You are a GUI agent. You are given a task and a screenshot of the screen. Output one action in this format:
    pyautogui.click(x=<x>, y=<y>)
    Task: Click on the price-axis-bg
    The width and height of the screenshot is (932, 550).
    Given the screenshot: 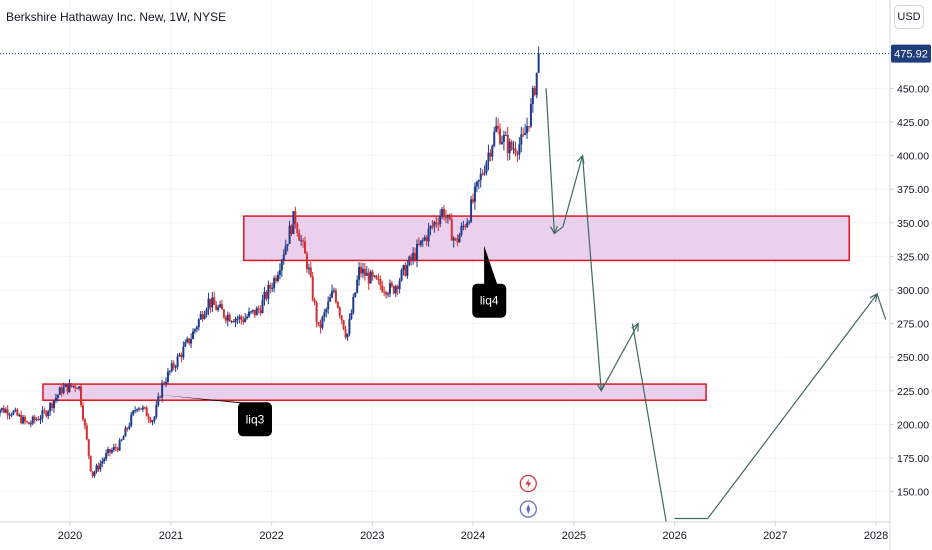 What is the action you would take?
    pyautogui.click(x=911, y=275)
    